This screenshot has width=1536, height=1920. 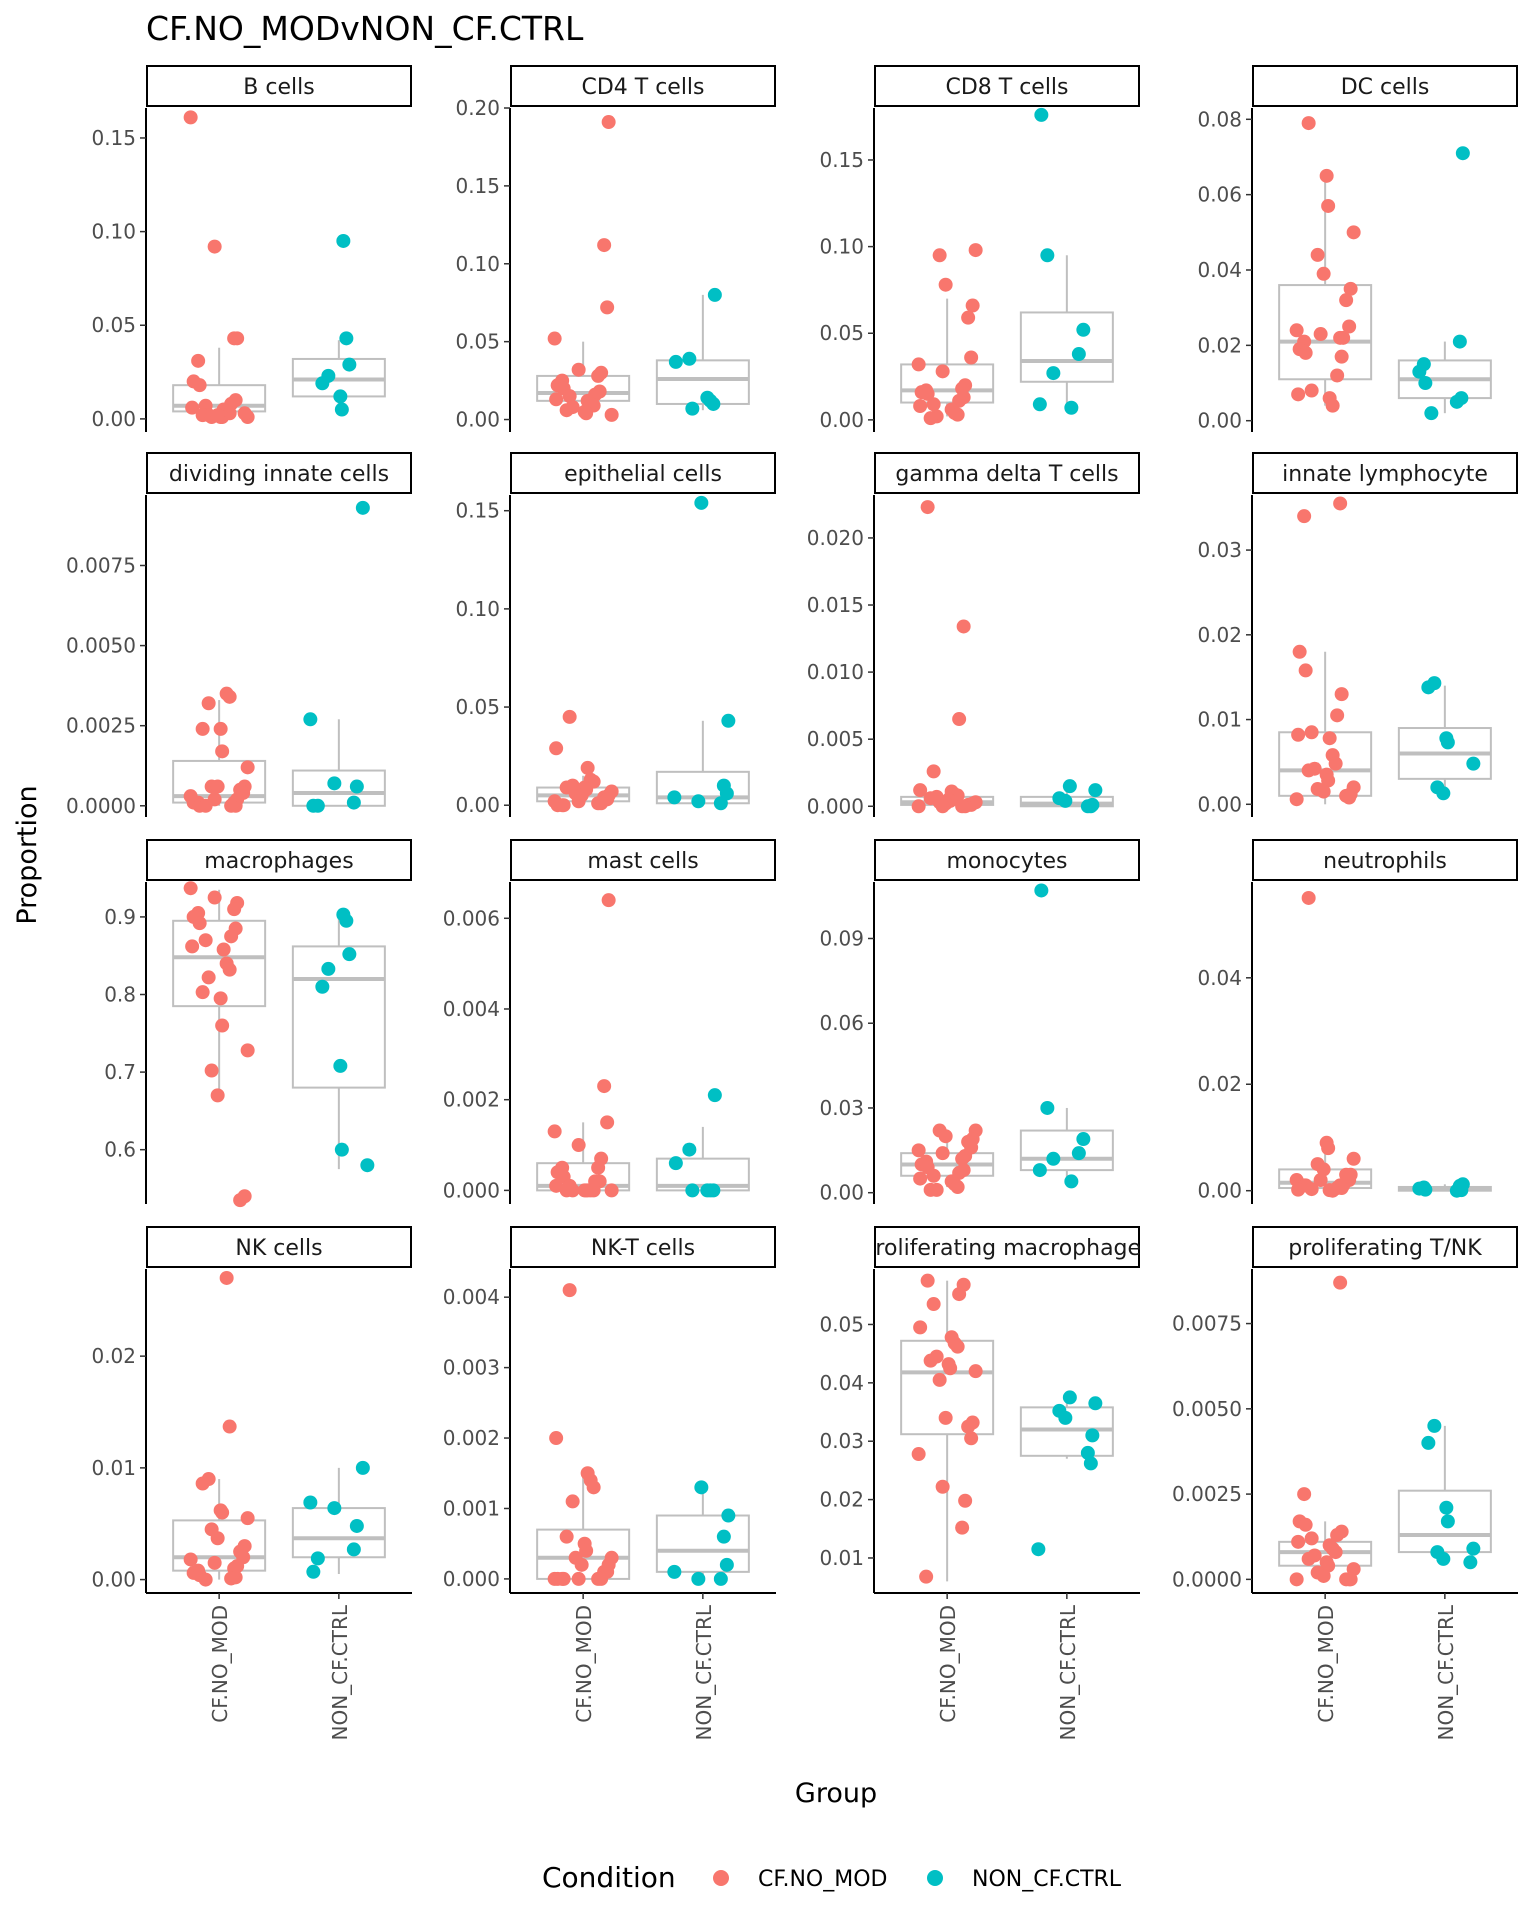 I want to click on y-tick-label: 0.000, so click(x=835, y=806).